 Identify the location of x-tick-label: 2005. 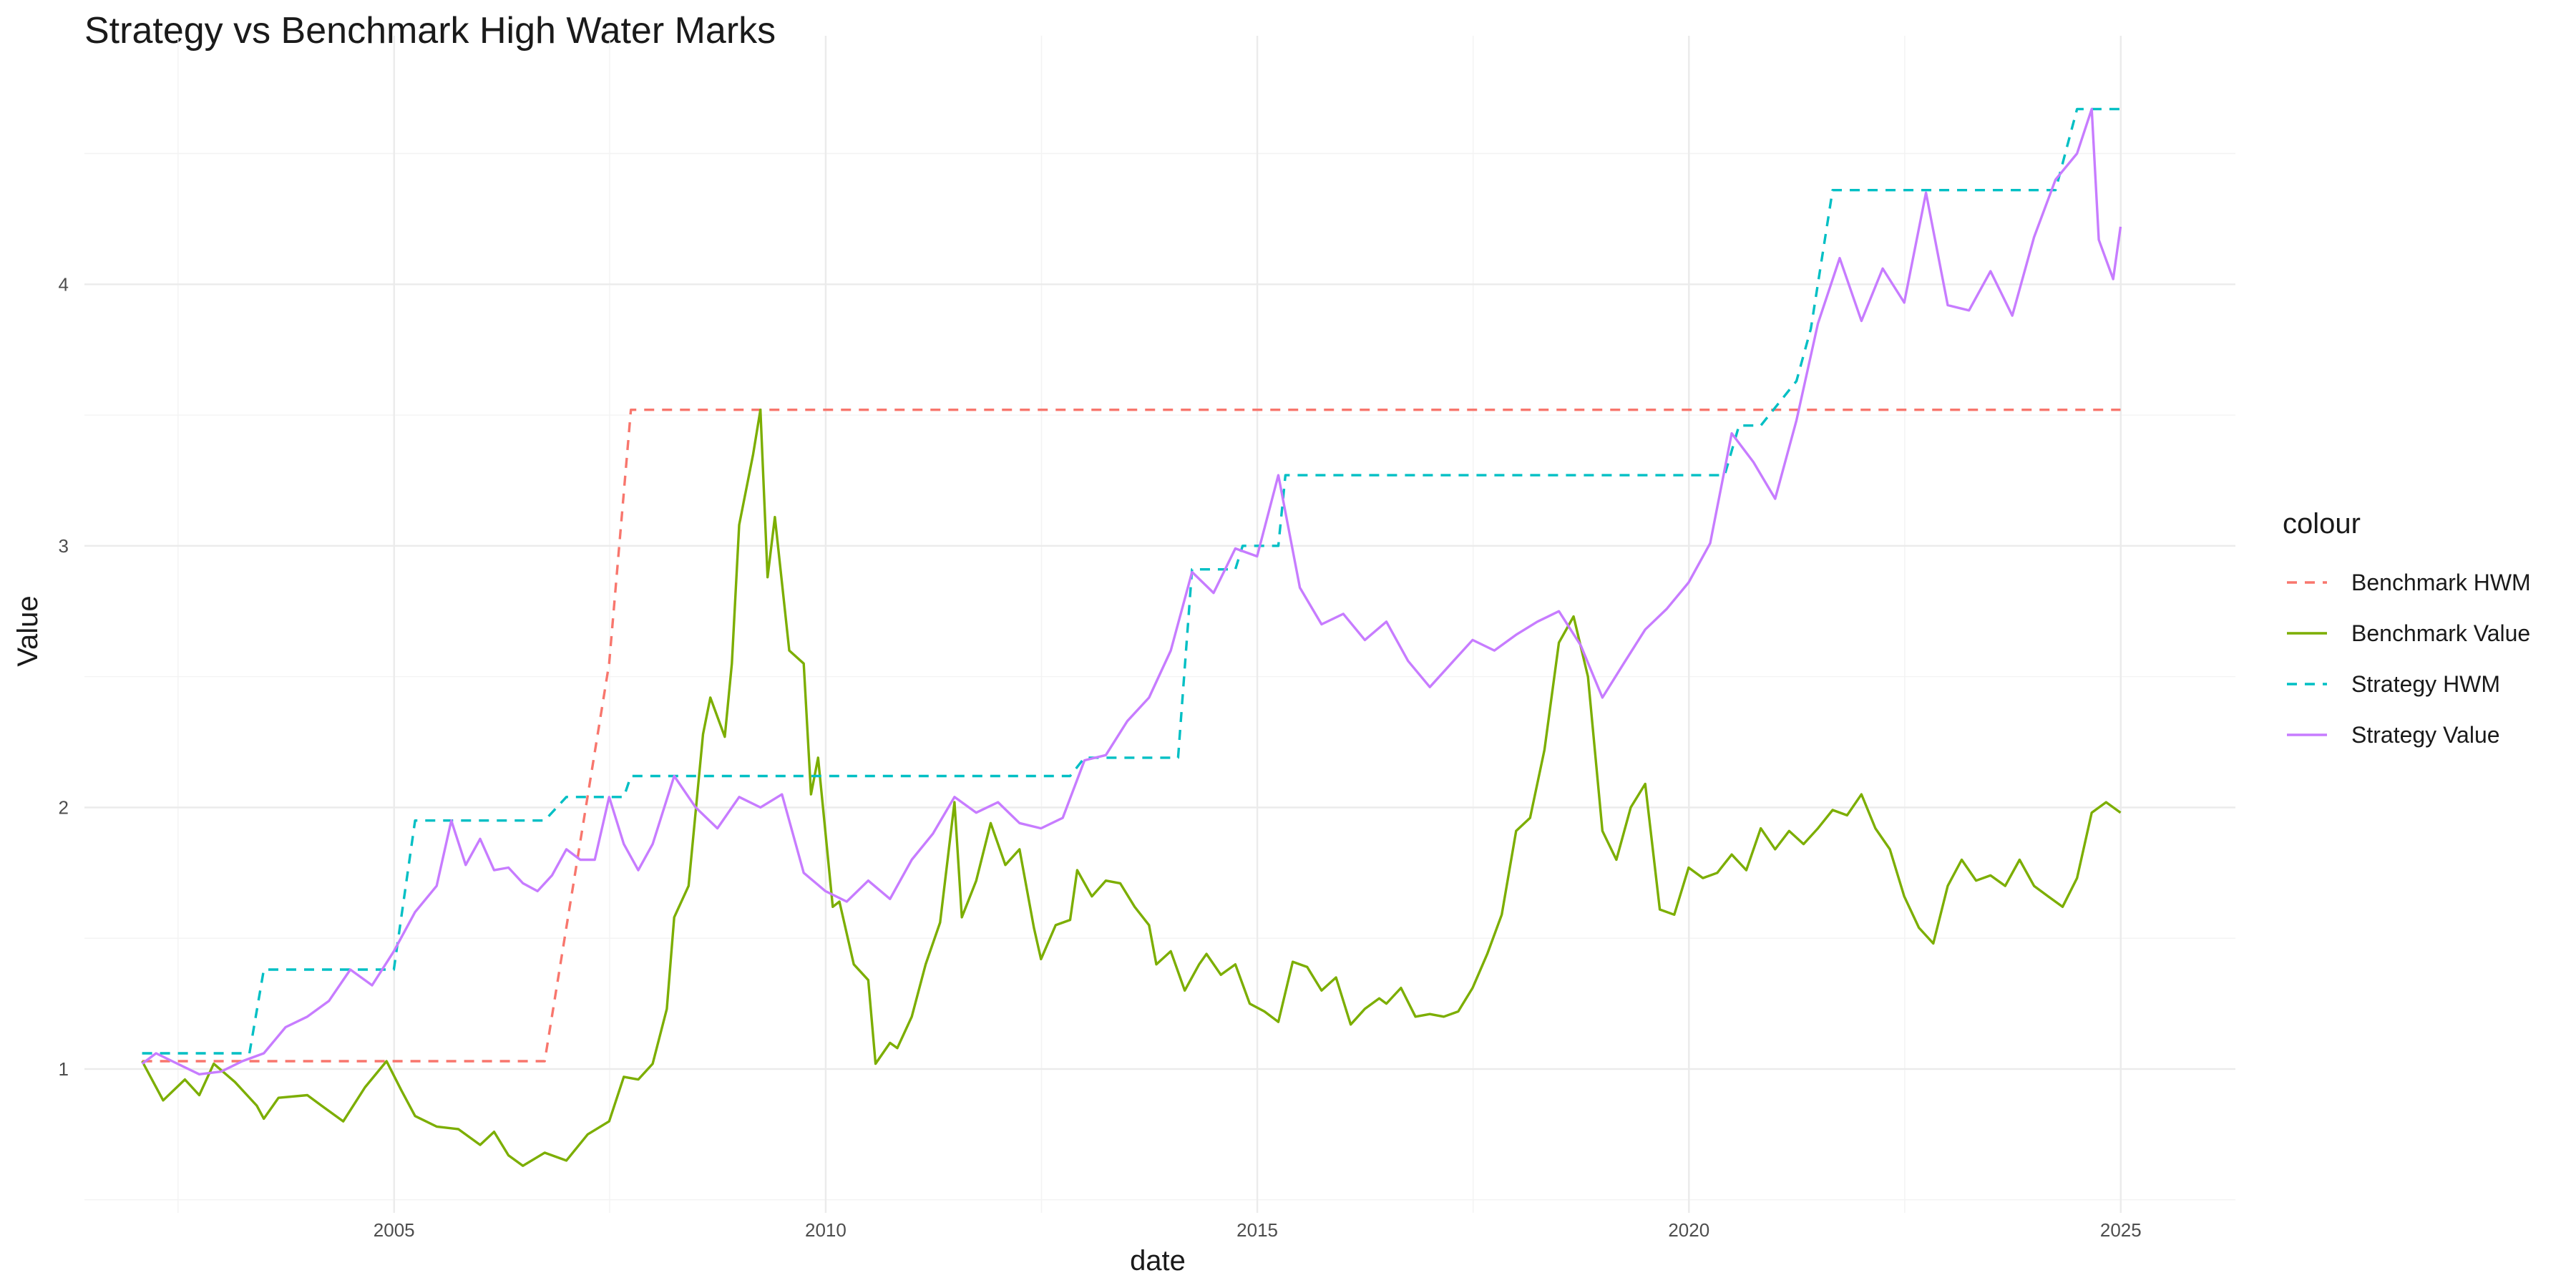
(394, 1230).